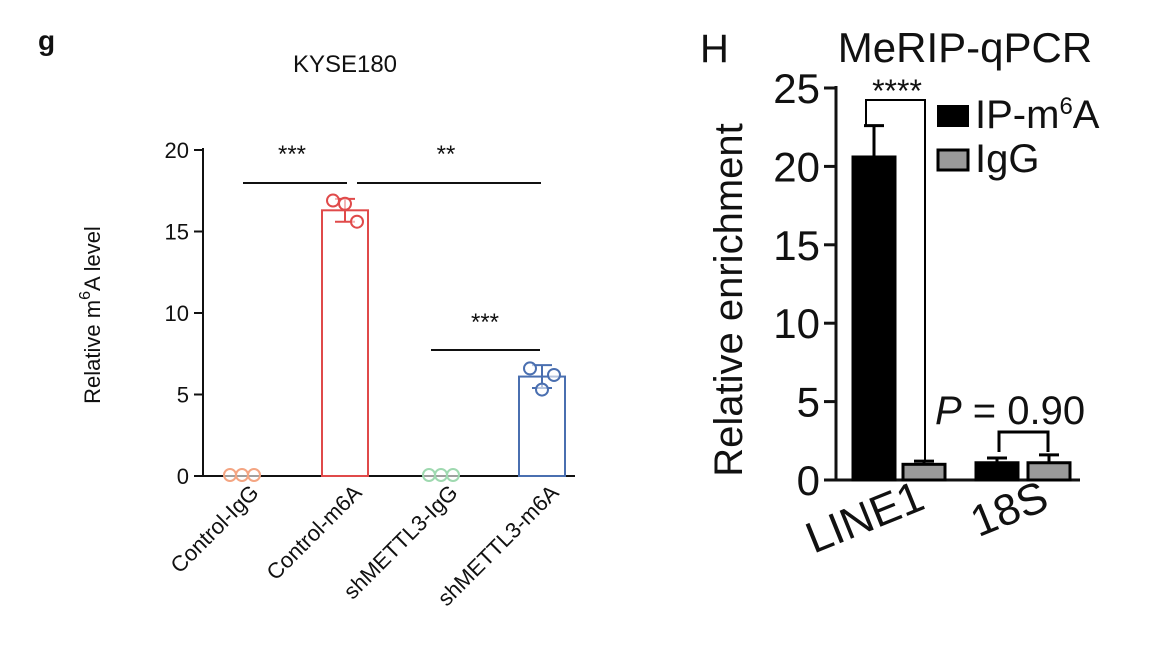  I want to click on y-tick-label-10: 10, so click(177, 313).